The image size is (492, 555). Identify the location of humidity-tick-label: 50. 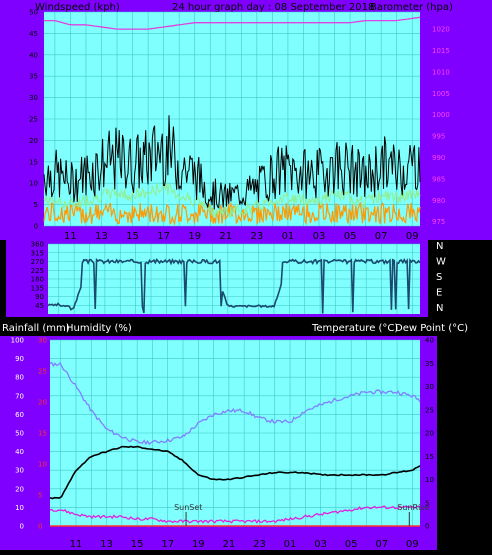
(19, 434).